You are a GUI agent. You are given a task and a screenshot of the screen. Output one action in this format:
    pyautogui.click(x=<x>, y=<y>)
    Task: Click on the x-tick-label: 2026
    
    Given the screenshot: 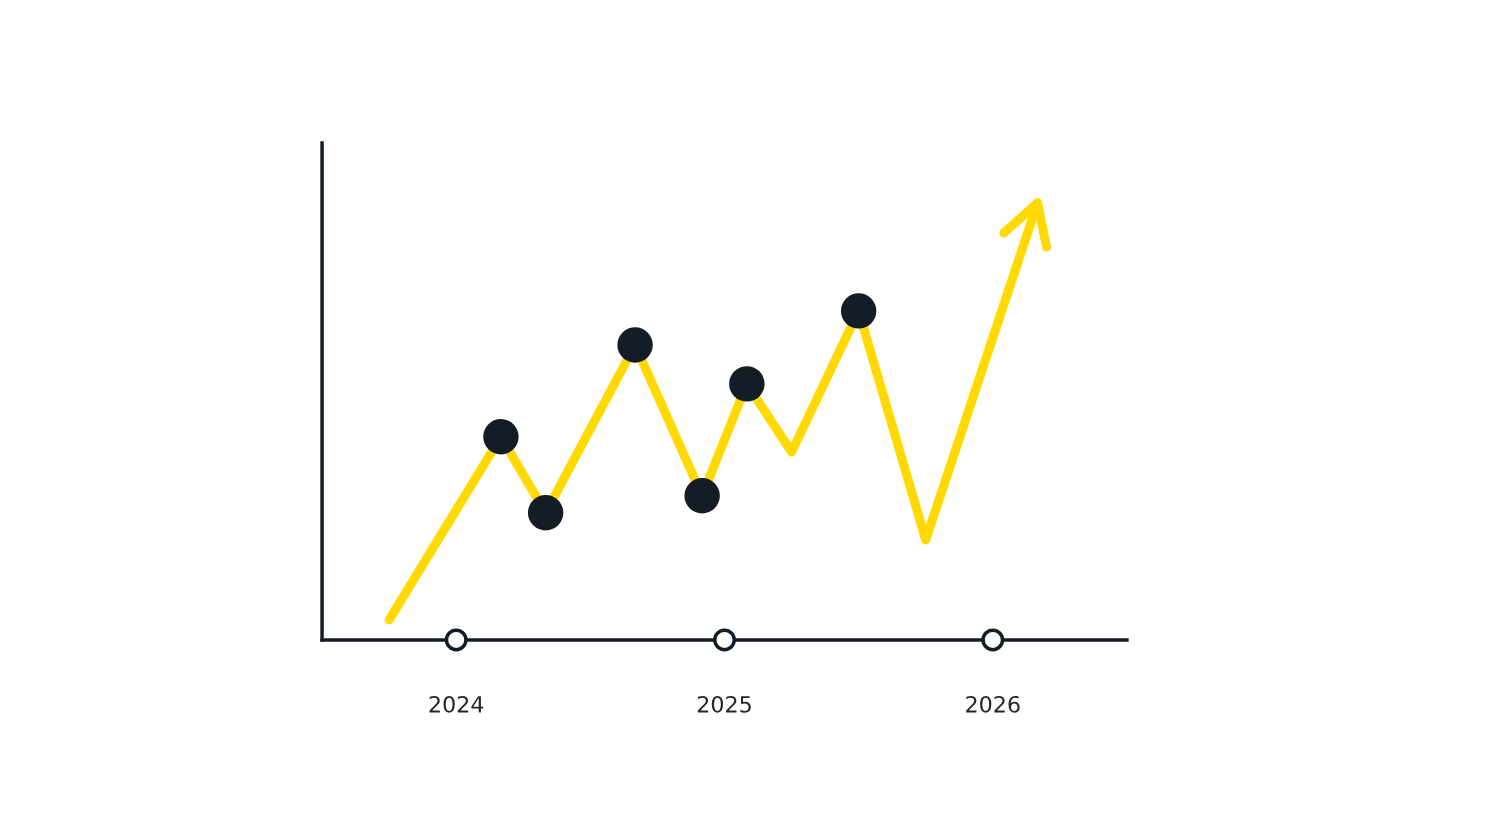 What is the action you would take?
    pyautogui.click(x=993, y=704)
    